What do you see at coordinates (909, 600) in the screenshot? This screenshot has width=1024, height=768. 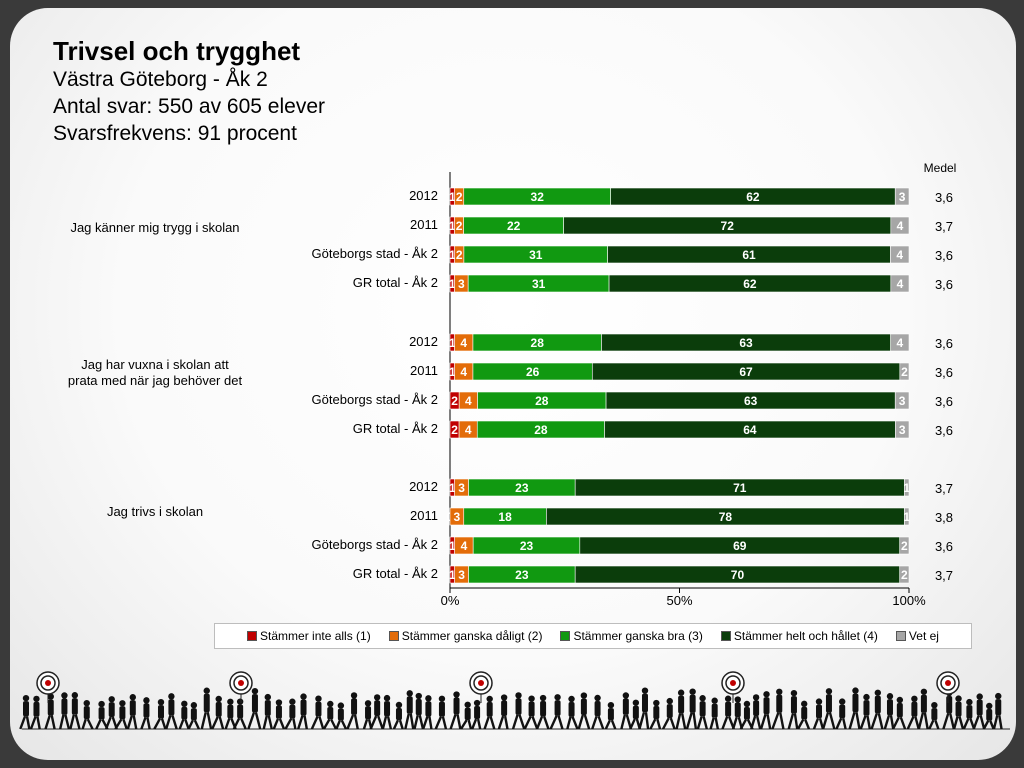 I see `x-tick-label: 100%` at bounding box center [909, 600].